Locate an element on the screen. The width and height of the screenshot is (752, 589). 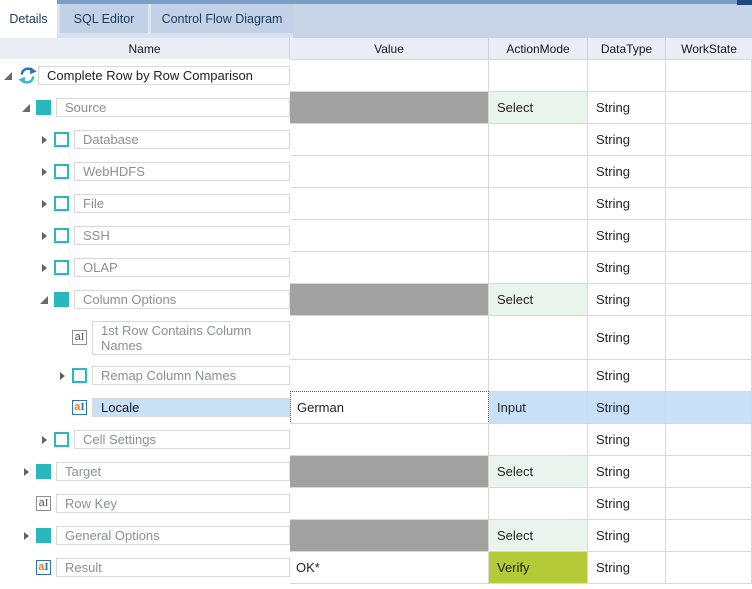
column-header-datatype: DataType is located at coordinates (627, 48).